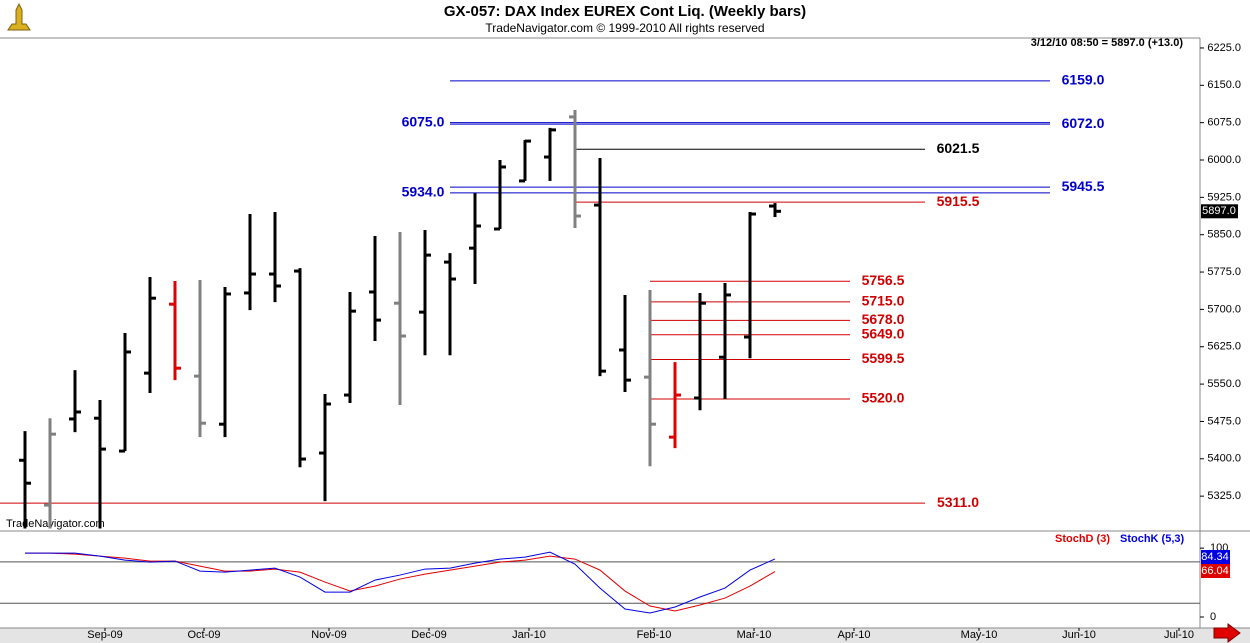  I want to click on last-price-label: 5897.0, so click(1219, 211).